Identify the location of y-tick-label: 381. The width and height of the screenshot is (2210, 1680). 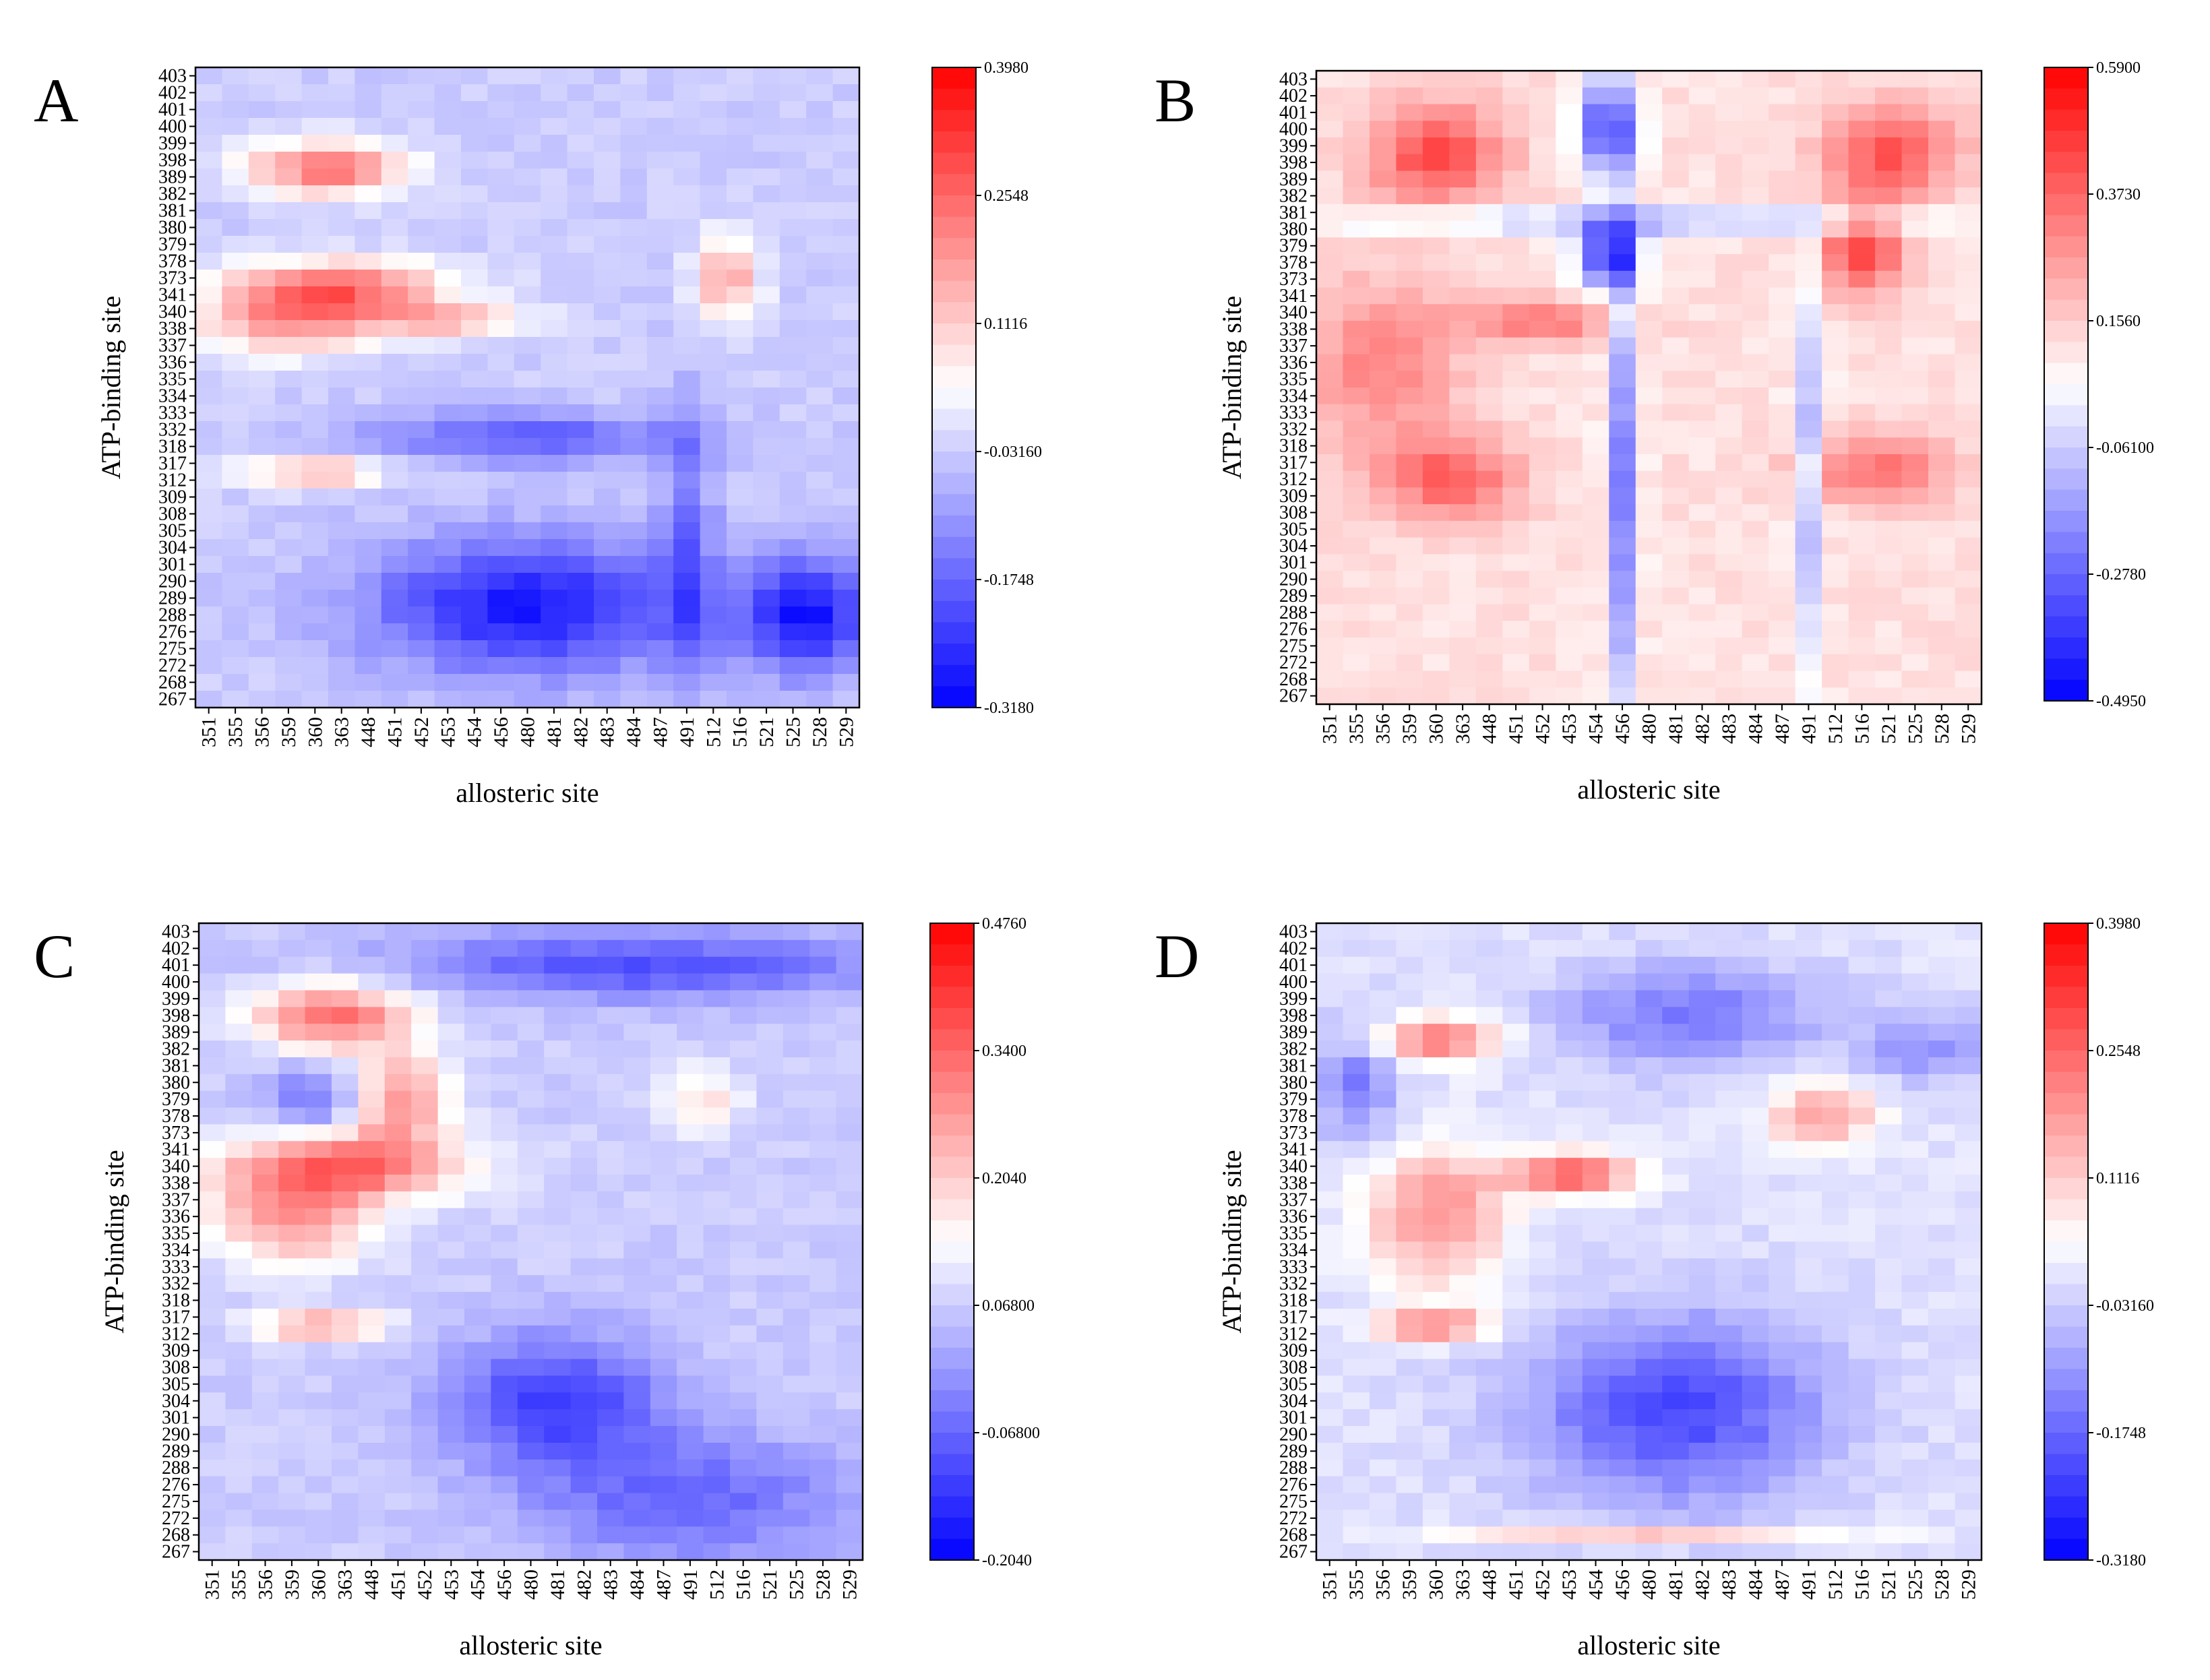
(1293, 212).